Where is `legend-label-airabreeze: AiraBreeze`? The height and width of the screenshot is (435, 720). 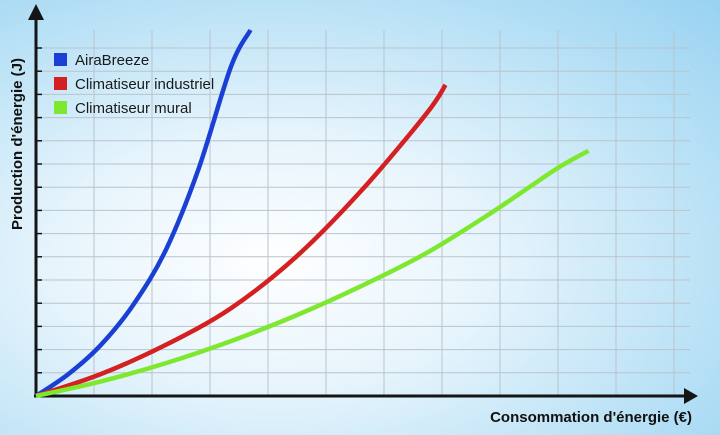
legend-label-airabreeze: AiraBreeze is located at coordinates (112, 60).